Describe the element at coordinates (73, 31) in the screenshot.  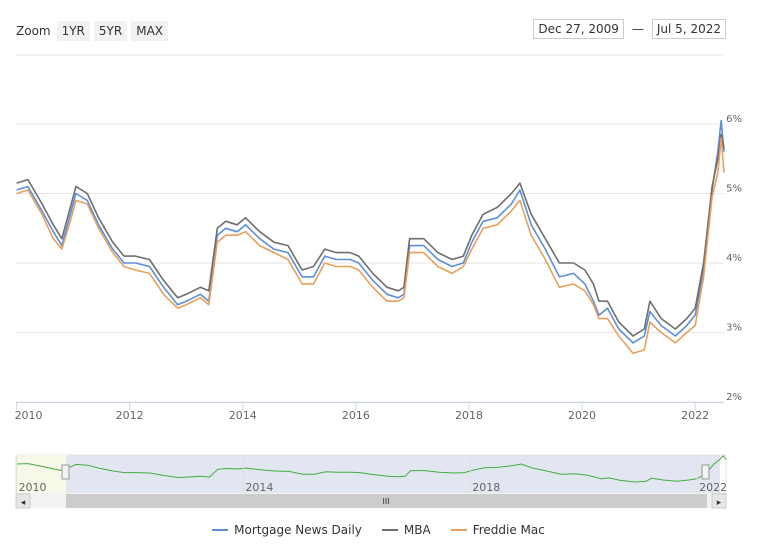
I see `zoom-1yr-button: 1YR` at that location.